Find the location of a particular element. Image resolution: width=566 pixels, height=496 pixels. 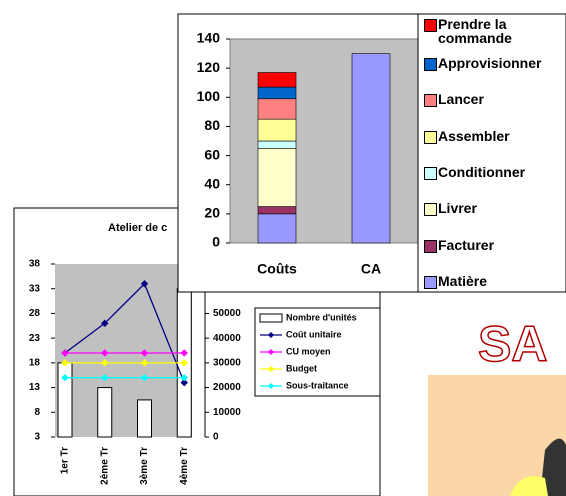

legend-label: Facturer is located at coordinates (466, 244).